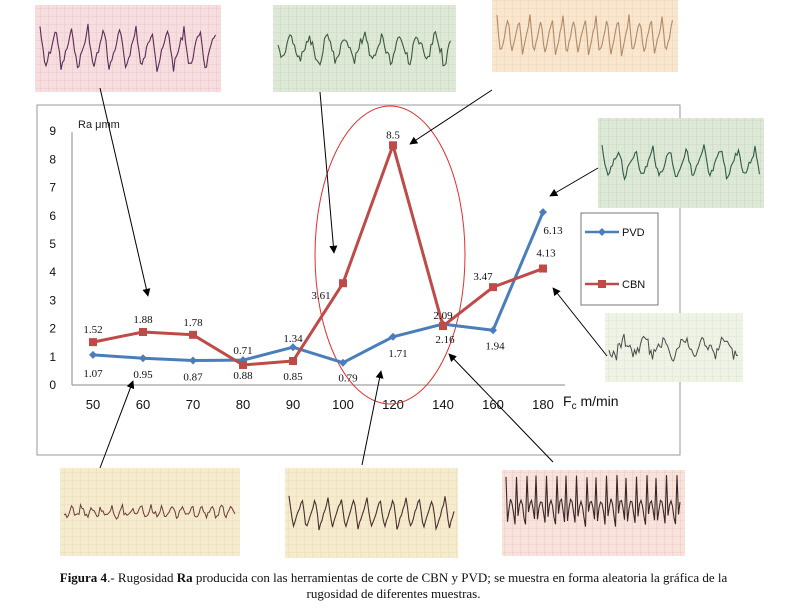  I want to click on x-axis-label: Fc m/min, so click(591, 402).